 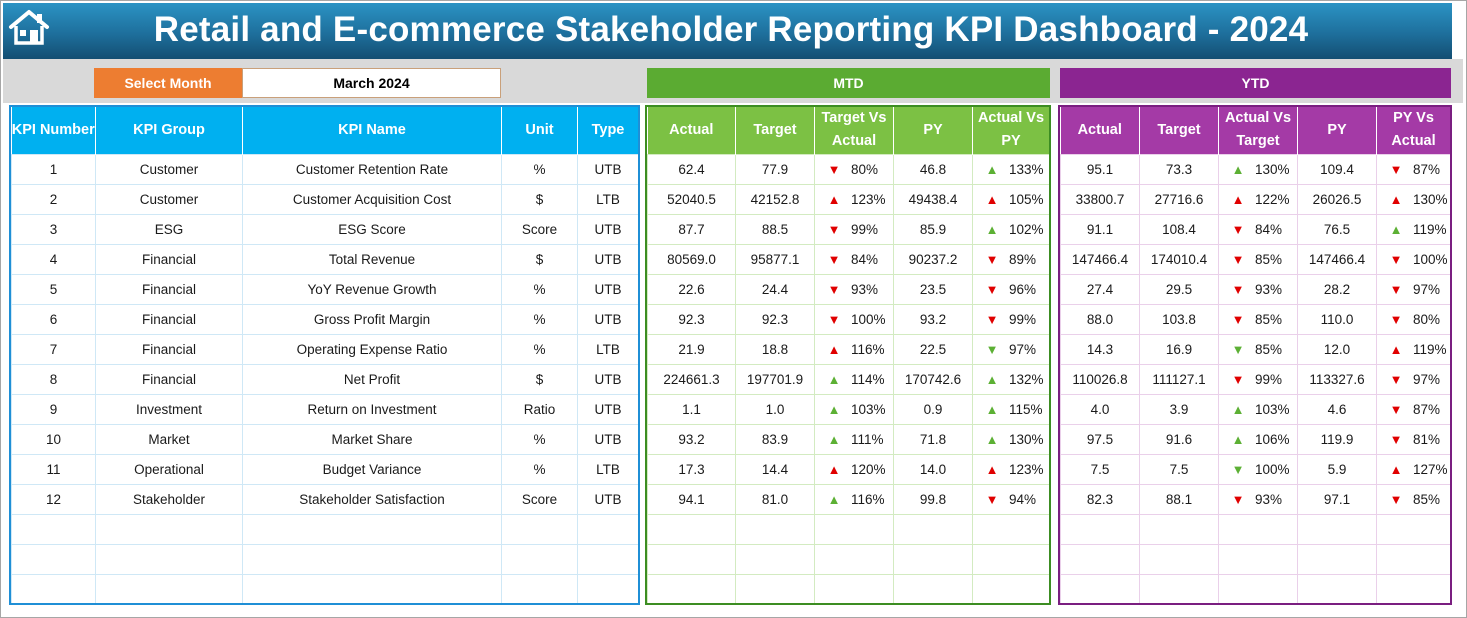 I want to click on mtd-target-vs-actual: ▲ 103%, so click(x=854, y=409).